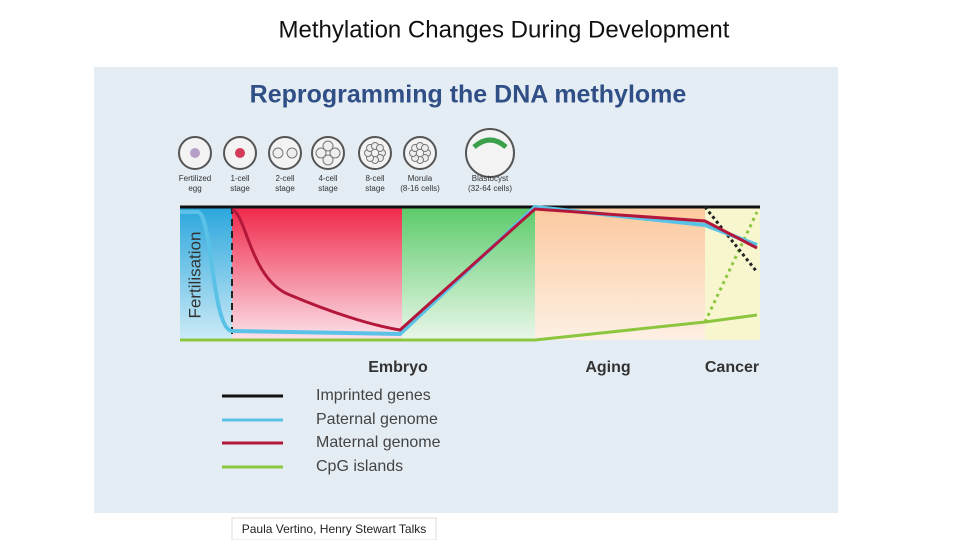 This screenshot has height=540, width=960. What do you see at coordinates (490, 188) in the screenshot?
I see `stage-label: (32-64 cells)` at bounding box center [490, 188].